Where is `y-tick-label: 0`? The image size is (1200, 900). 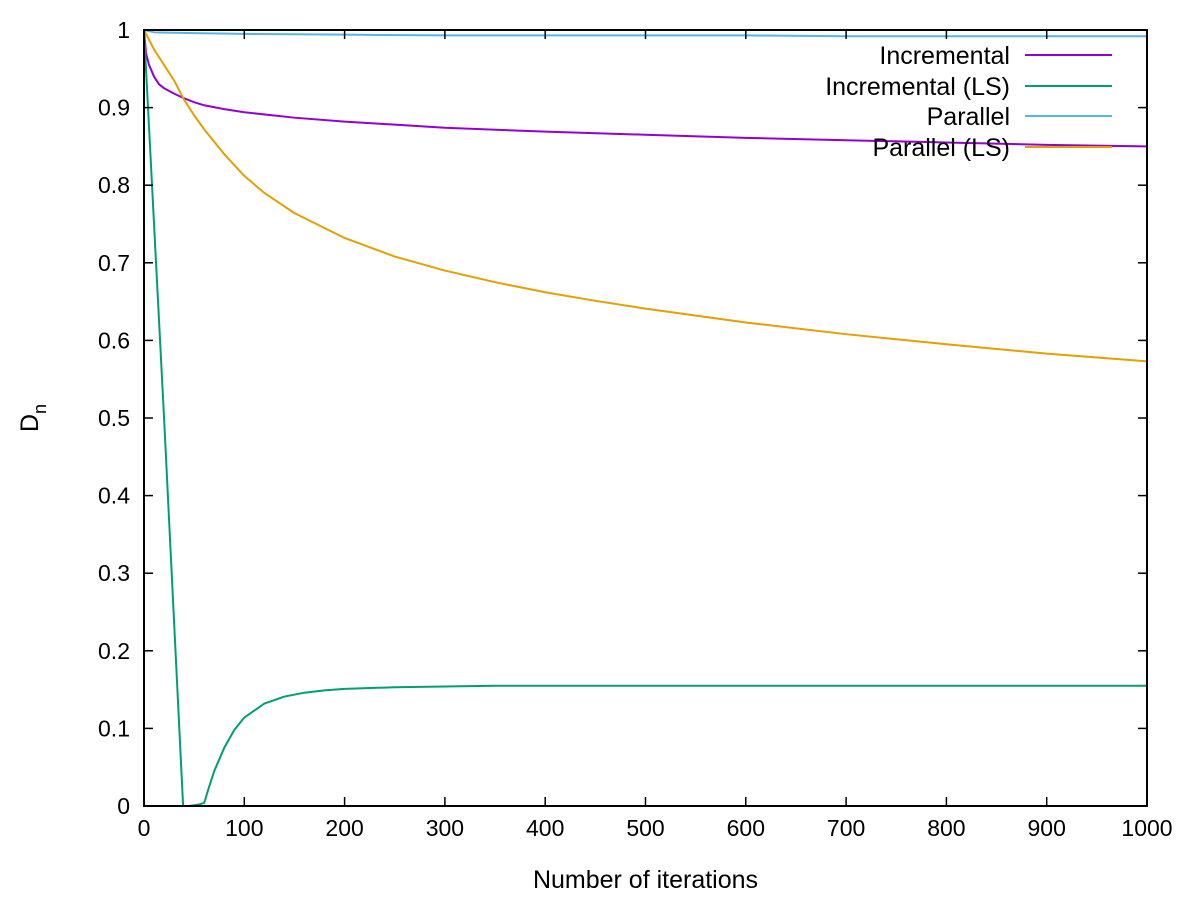
y-tick-label: 0 is located at coordinates (123, 806).